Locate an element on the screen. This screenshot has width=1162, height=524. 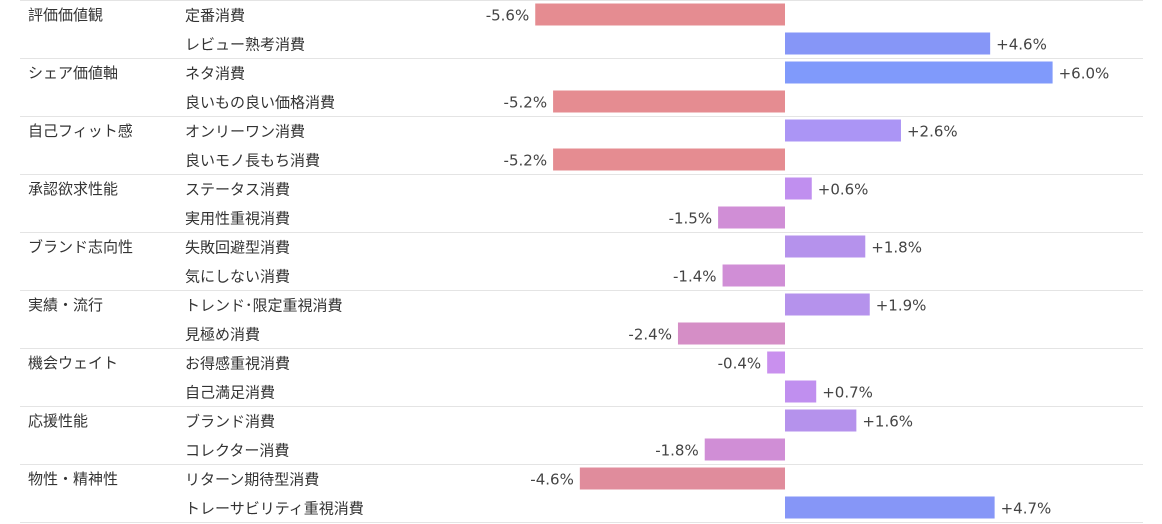
value-label: +6.0% is located at coordinates (1084, 74).